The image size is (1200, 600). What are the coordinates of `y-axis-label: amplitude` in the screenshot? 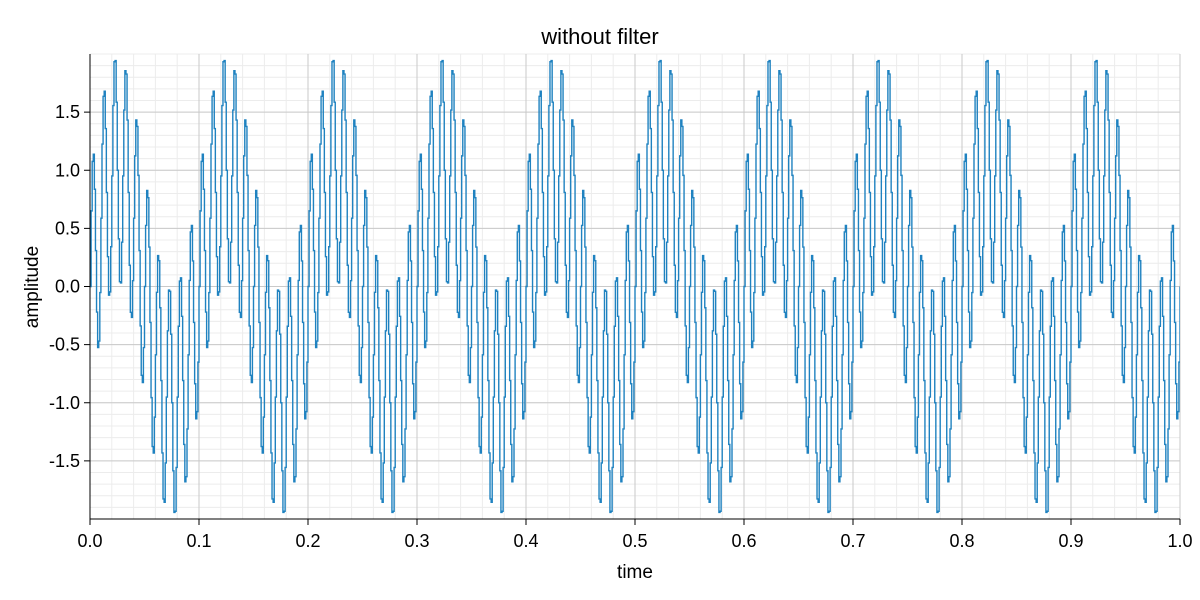 It's located at (32, 287).